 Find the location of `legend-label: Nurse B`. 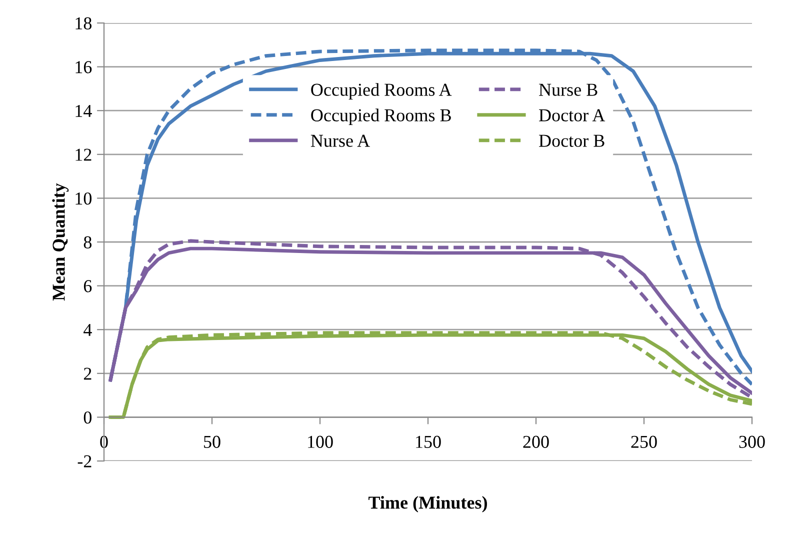

legend-label: Nurse B is located at coordinates (568, 90).